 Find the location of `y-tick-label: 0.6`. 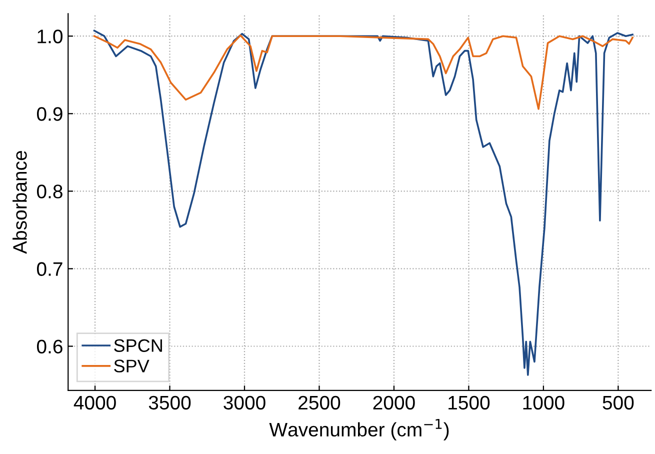

y-tick-label: 0.6 is located at coordinates (49, 347).